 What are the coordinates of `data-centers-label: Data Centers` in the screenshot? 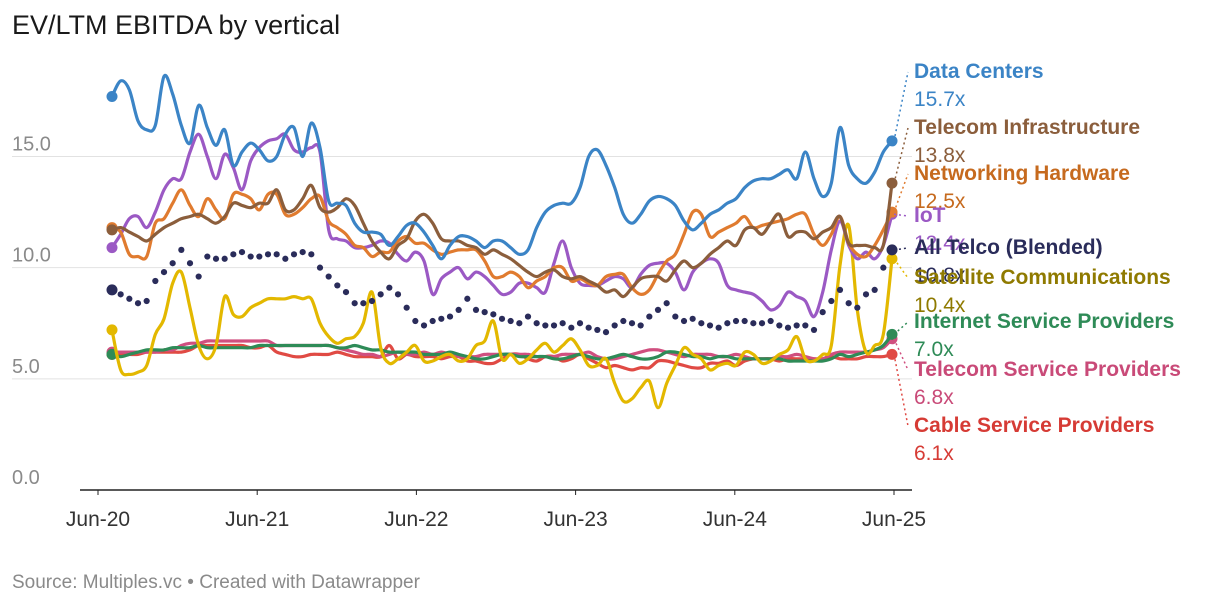 It's located at (979, 71).